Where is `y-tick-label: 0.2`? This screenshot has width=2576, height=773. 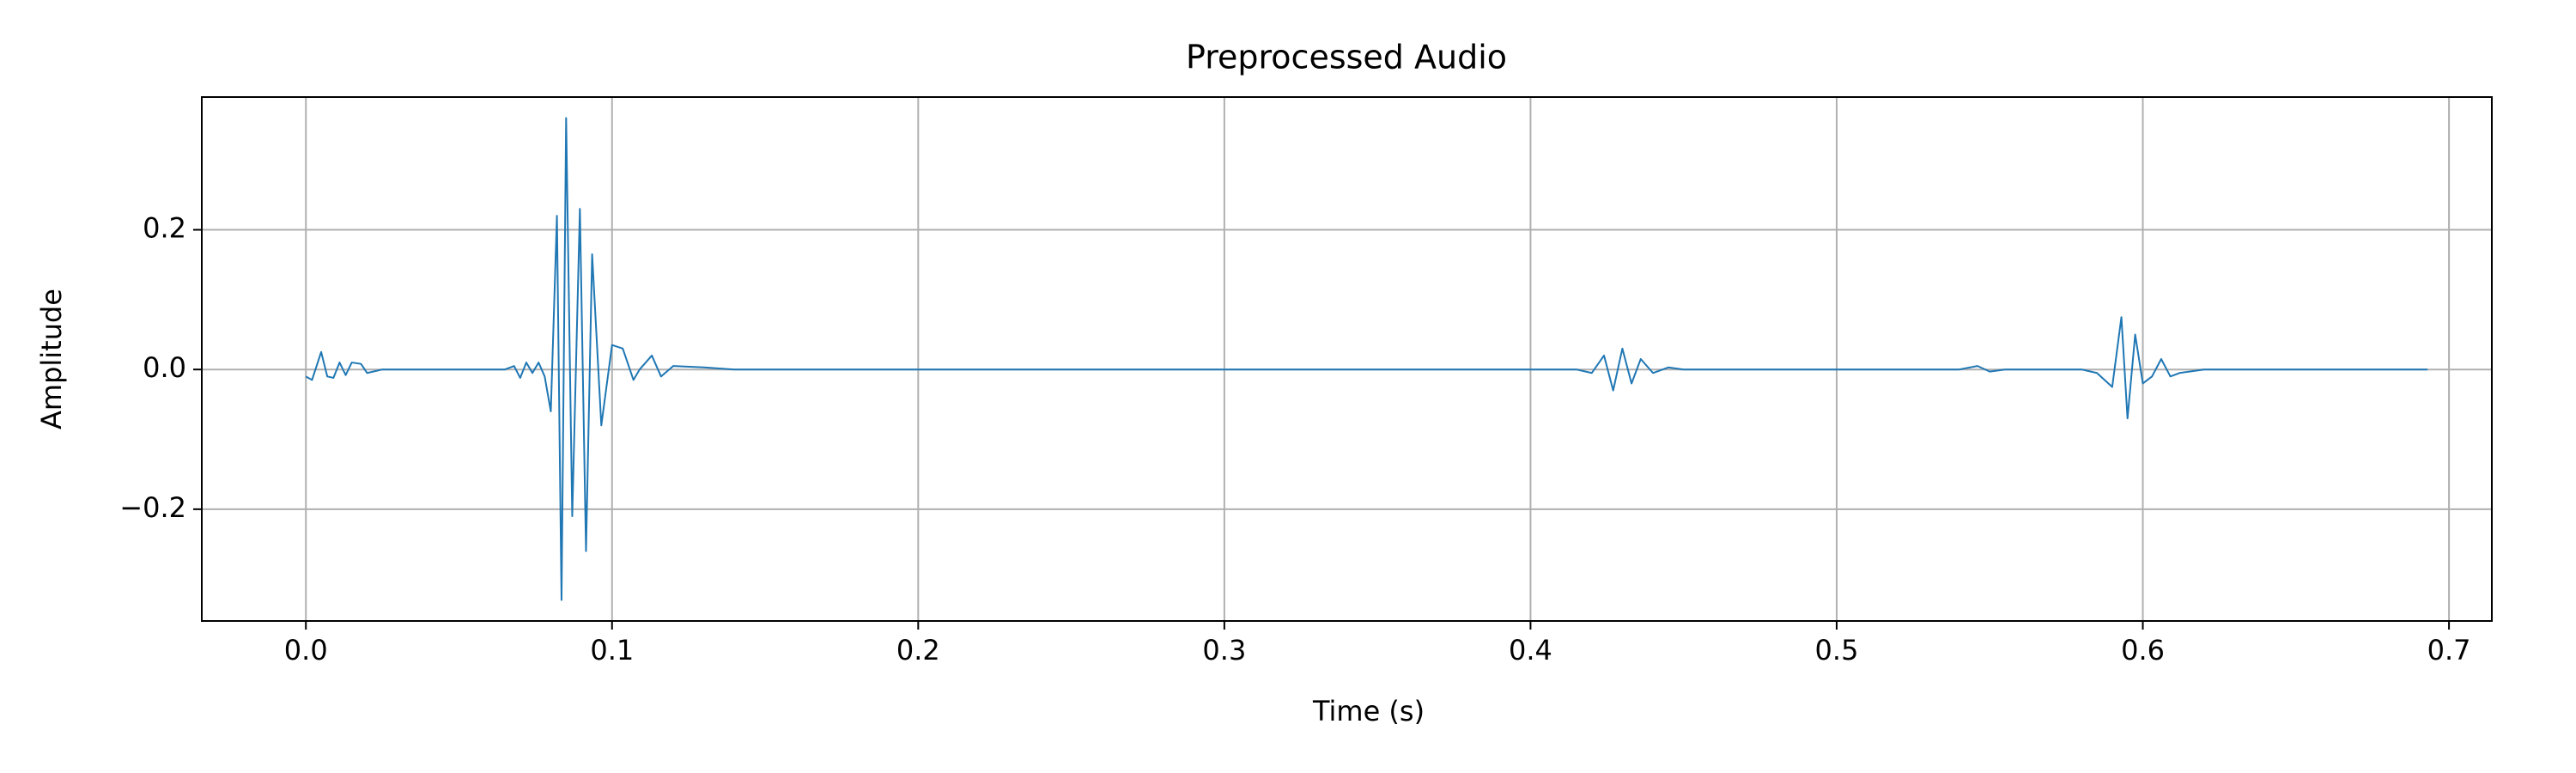 y-tick-label: 0.2 is located at coordinates (164, 228).